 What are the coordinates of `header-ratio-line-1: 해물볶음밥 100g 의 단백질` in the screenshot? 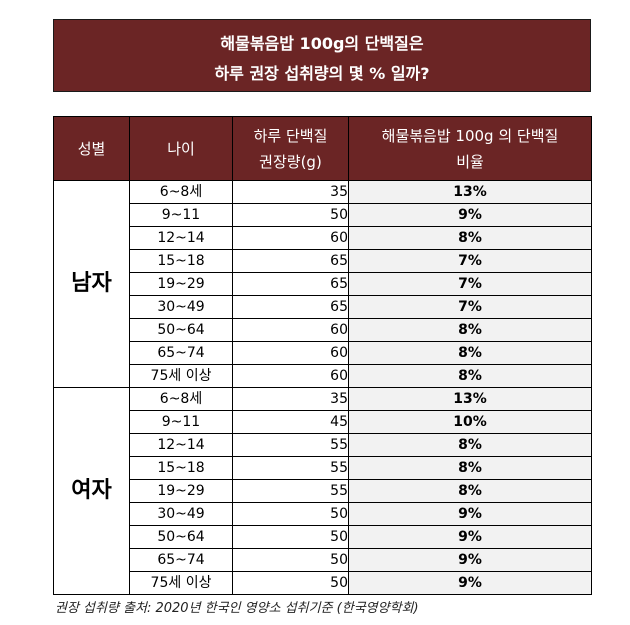 It's located at (470, 135).